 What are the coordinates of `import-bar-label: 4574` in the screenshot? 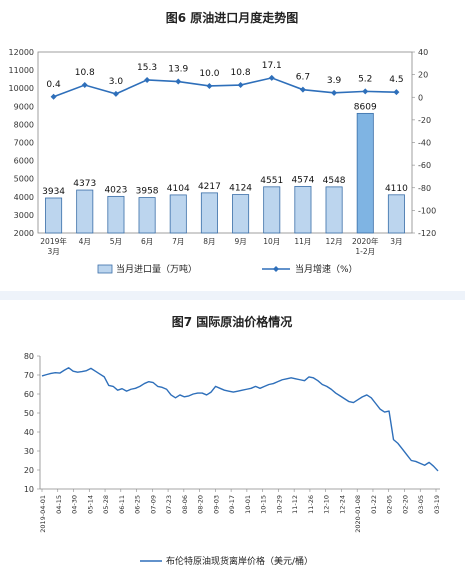 It's located at (302, 180).